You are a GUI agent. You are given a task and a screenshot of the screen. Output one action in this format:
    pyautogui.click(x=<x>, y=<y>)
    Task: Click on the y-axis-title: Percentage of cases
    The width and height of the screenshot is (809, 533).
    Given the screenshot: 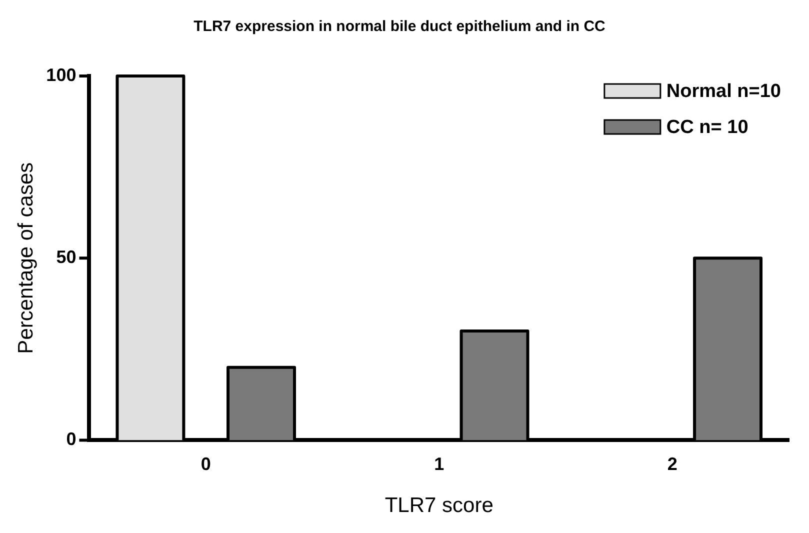 What is the action you would take?
    pyautogui.click(x=26, y=258)
    